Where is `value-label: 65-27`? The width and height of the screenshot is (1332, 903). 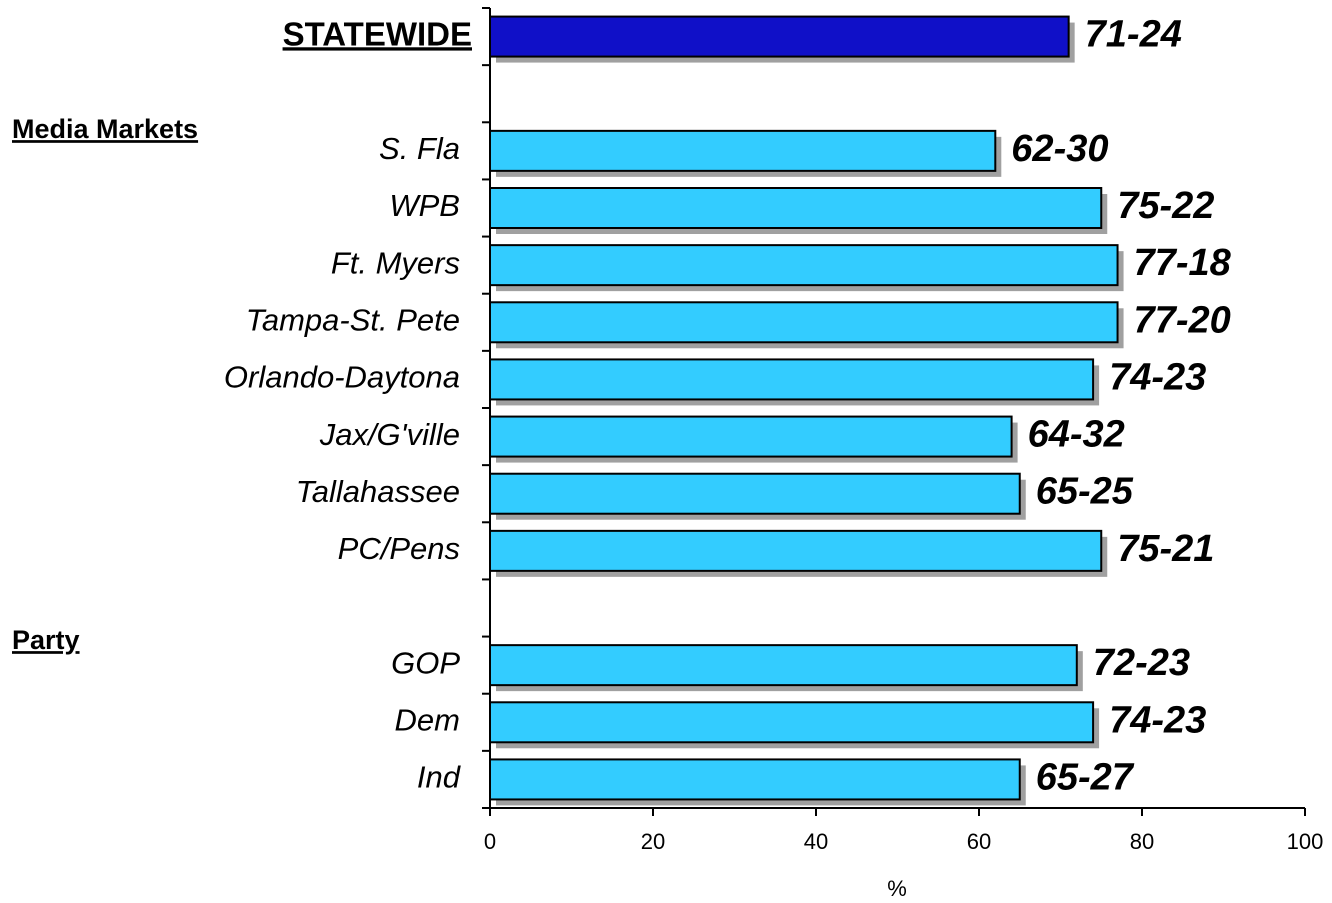
value-label: 65-27 is located at coordinates (1085, 777).